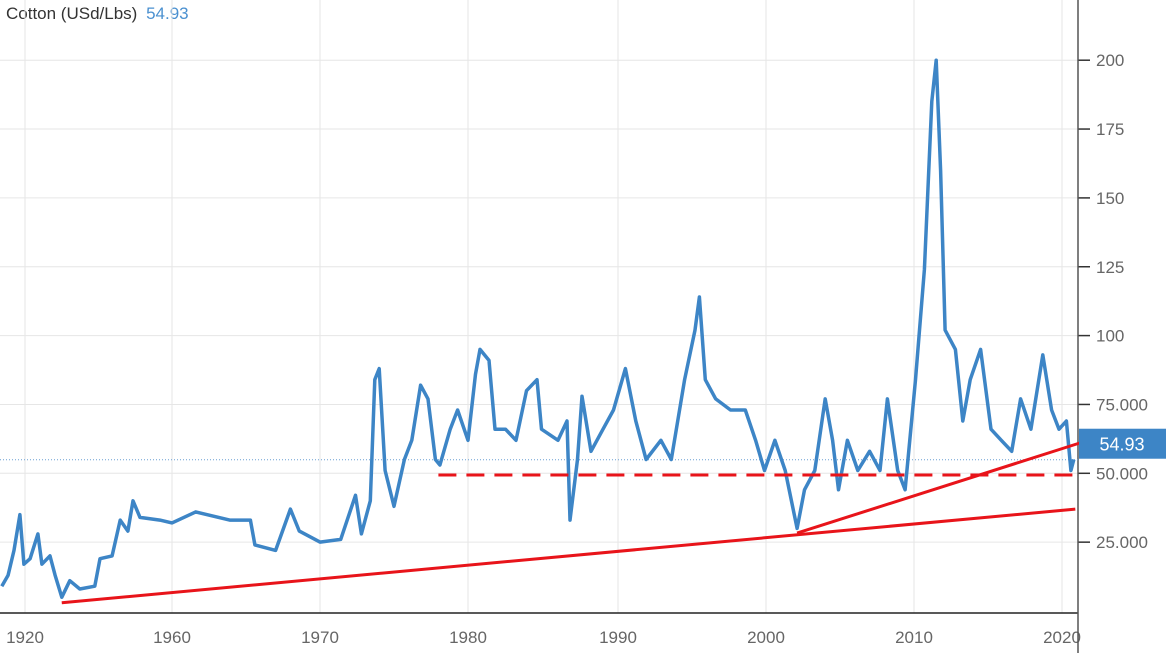 The image size is (1166, 653). What do you see at coordinates (1110, 198) in the screenshot?
I see `y-tick-label: 150` at bounding box center [1110, 198].